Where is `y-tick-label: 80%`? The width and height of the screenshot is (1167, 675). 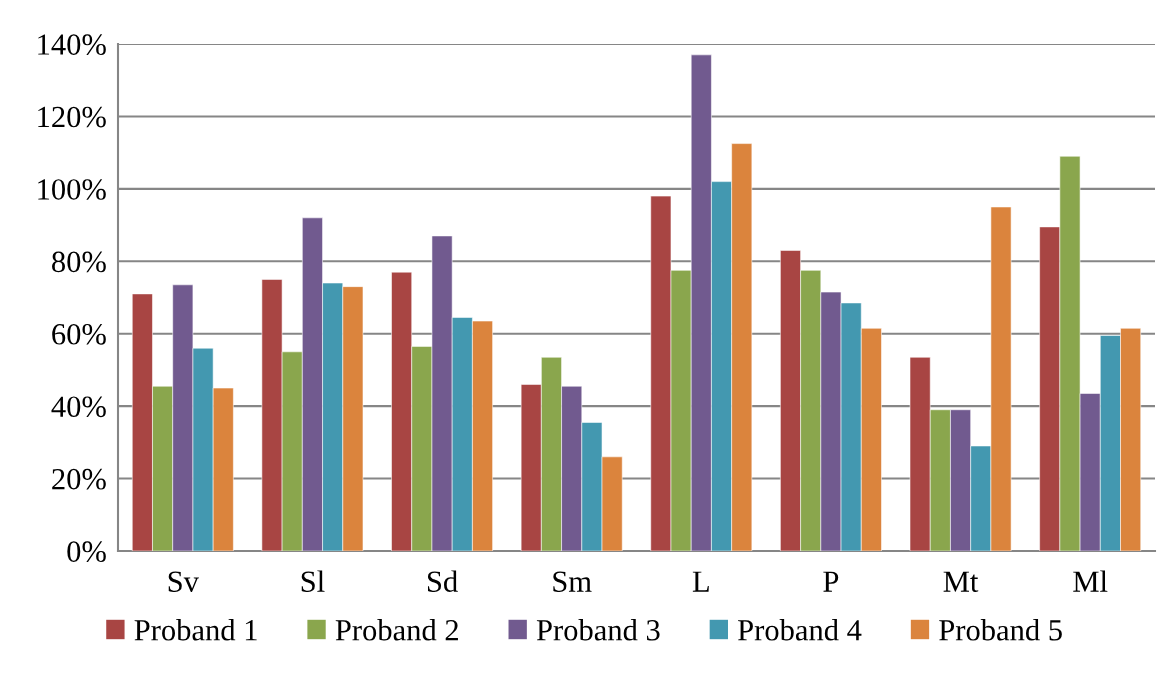 y-tick-label: 80% is located at coordinates (79, 262).